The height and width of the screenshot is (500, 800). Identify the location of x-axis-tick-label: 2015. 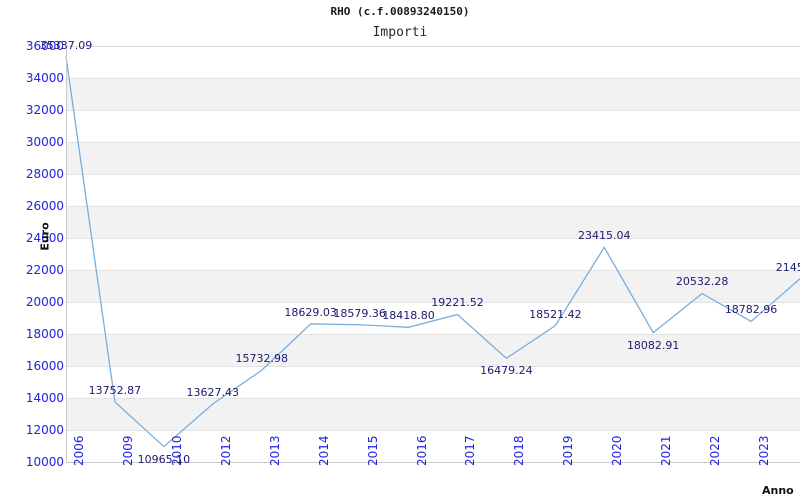
(372, 450).